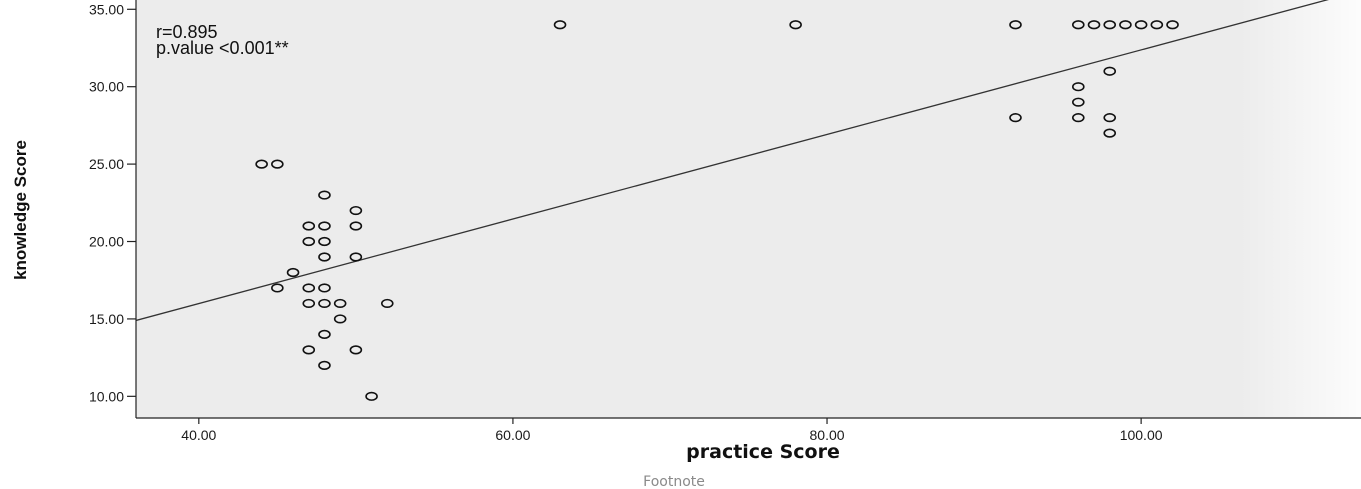 The height and width of the screenshot is (489, 1361). Describe the element at coordinates (20, 210) in the screenshot. I see `y-axis-title: knowledge Score` at that location.